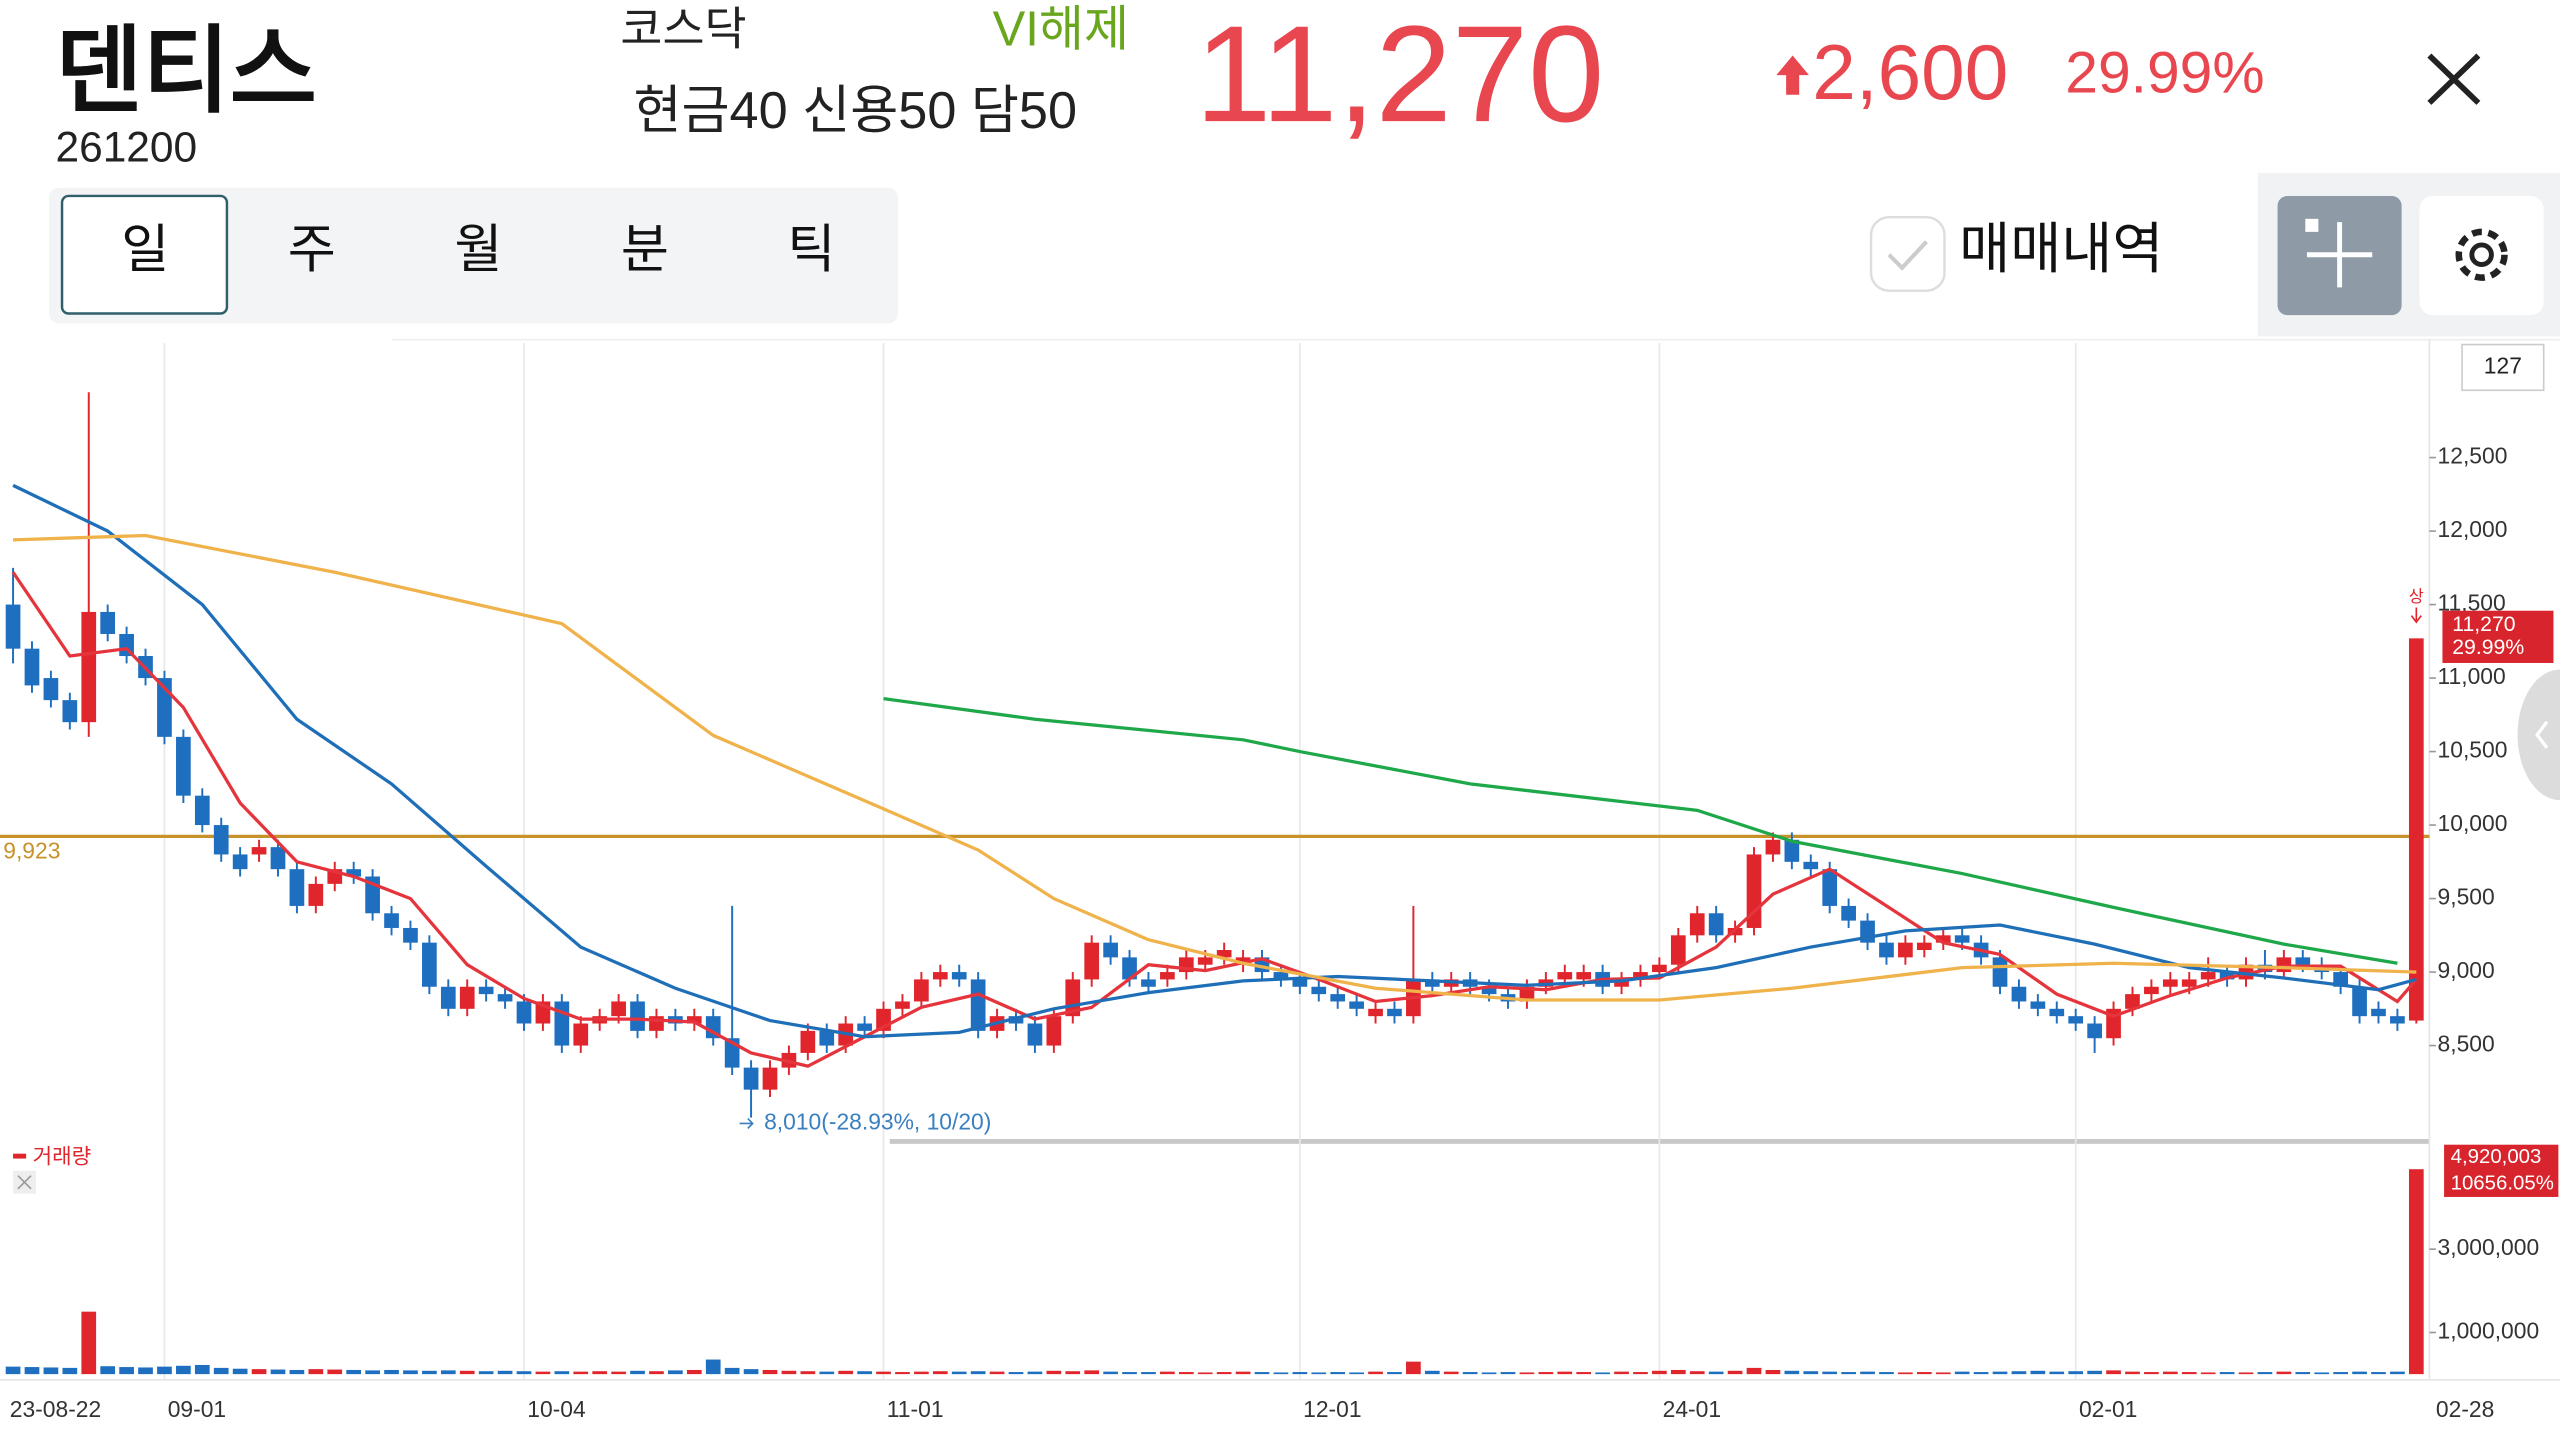 The image size is (2560, 1437). Describe the element at coordinates (645, 250) in the screenshot. I see `tab: 분` at that location.